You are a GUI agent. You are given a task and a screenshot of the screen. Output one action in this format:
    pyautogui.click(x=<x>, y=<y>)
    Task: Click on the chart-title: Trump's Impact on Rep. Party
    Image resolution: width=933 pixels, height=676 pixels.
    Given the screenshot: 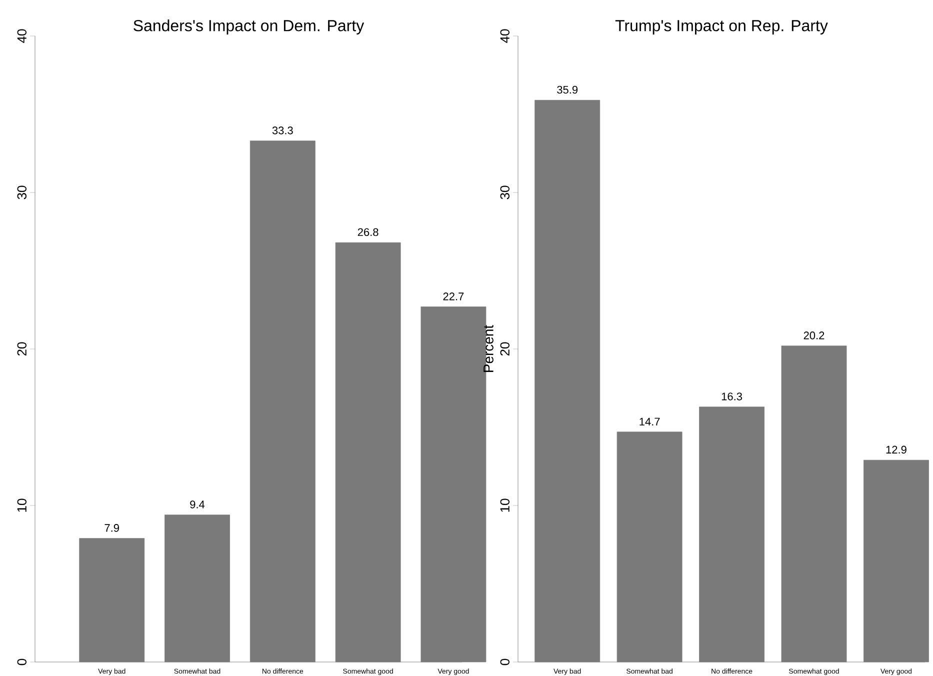 What is the action you would take?
    pyautogui.click(x=721, y=27)
    